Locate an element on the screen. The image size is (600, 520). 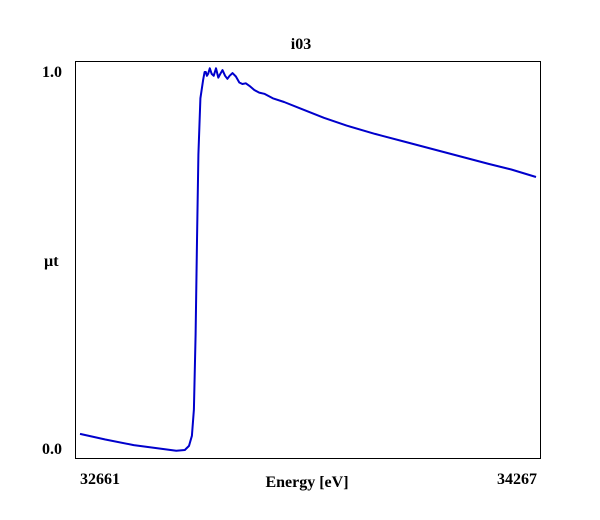
x-tick-label-right: 34267 is located at coordinates (517, 479).